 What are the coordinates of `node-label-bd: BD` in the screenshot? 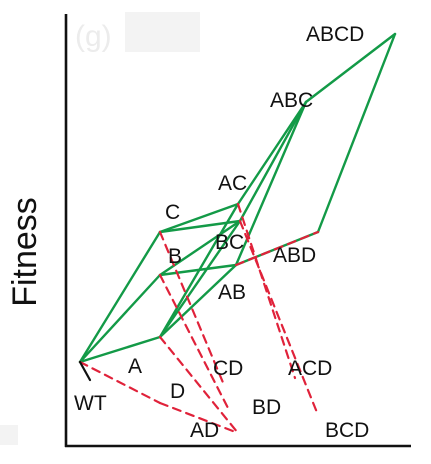 It's located at (266, 407).